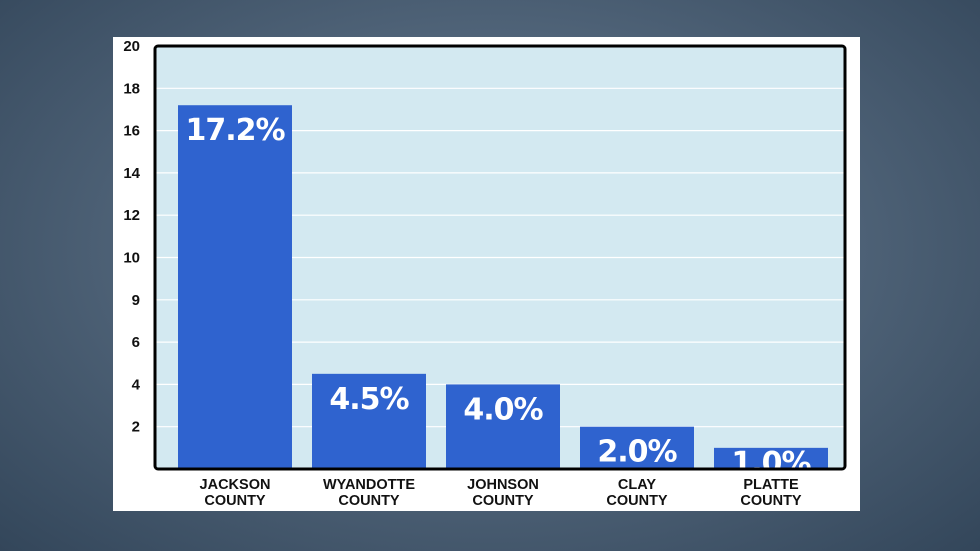 The image size is (980, 551). What do you see at coordinates (131, 46) in the screenshot?
I see `y-tick-label: 20` at bounding box center [131, 46].